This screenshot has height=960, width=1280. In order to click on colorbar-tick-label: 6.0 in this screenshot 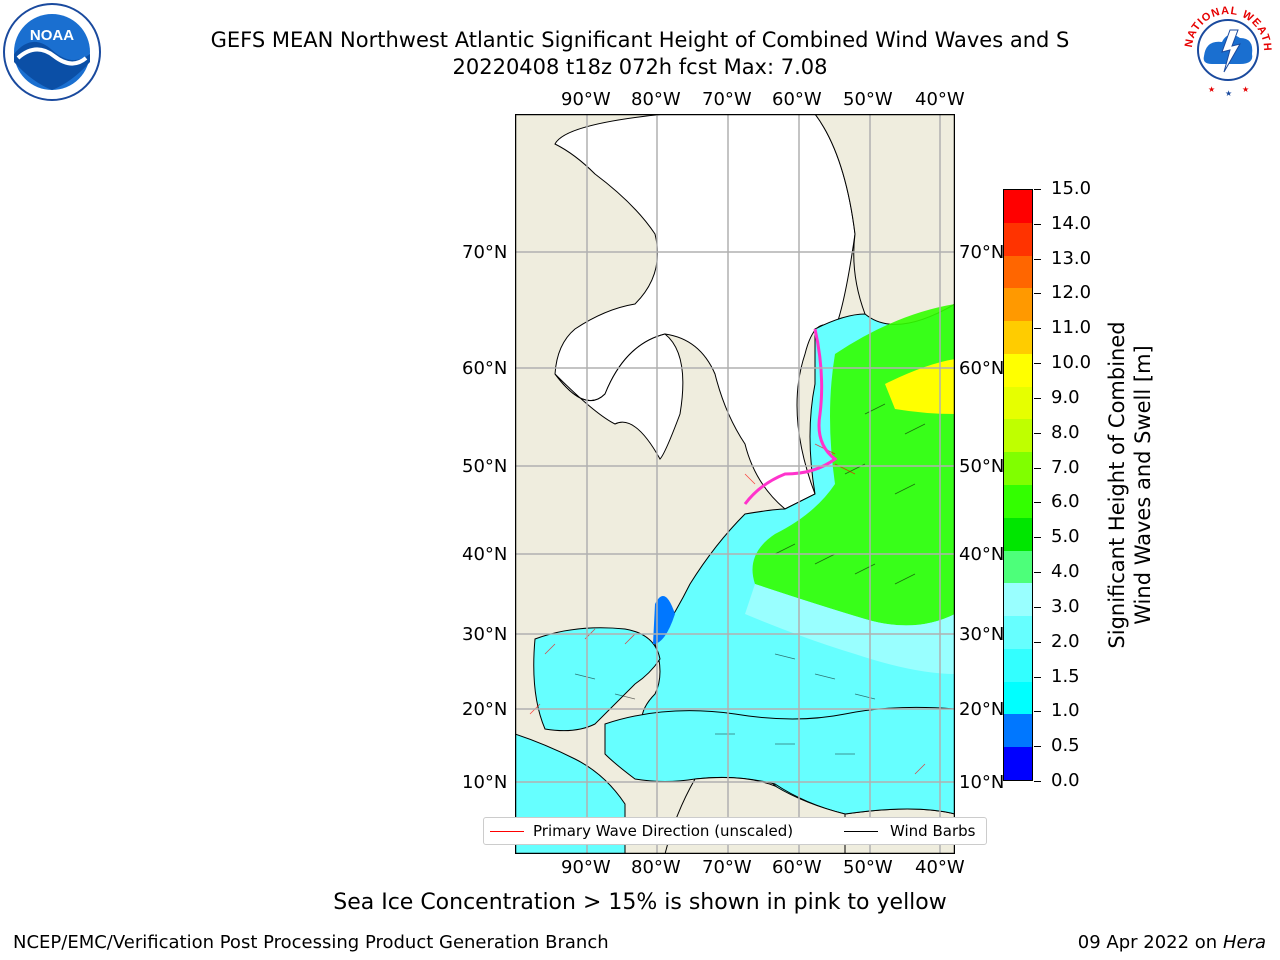, I will do `click(1065, 501)`.